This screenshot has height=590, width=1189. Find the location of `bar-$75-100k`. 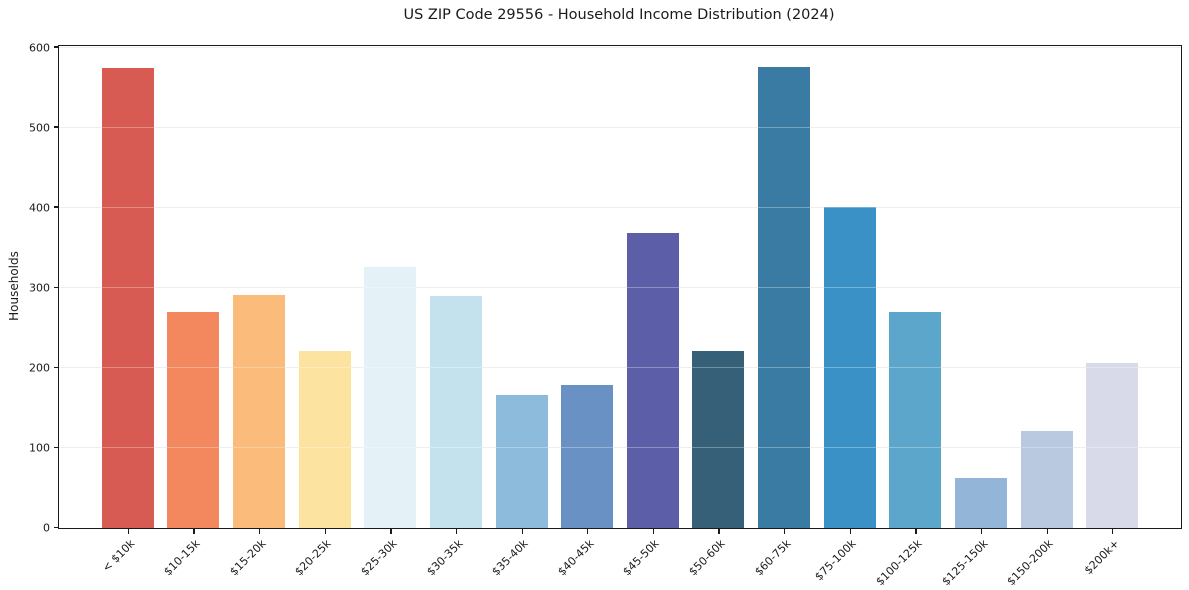

bar-$75-100k is located at coordinates (849, 367).